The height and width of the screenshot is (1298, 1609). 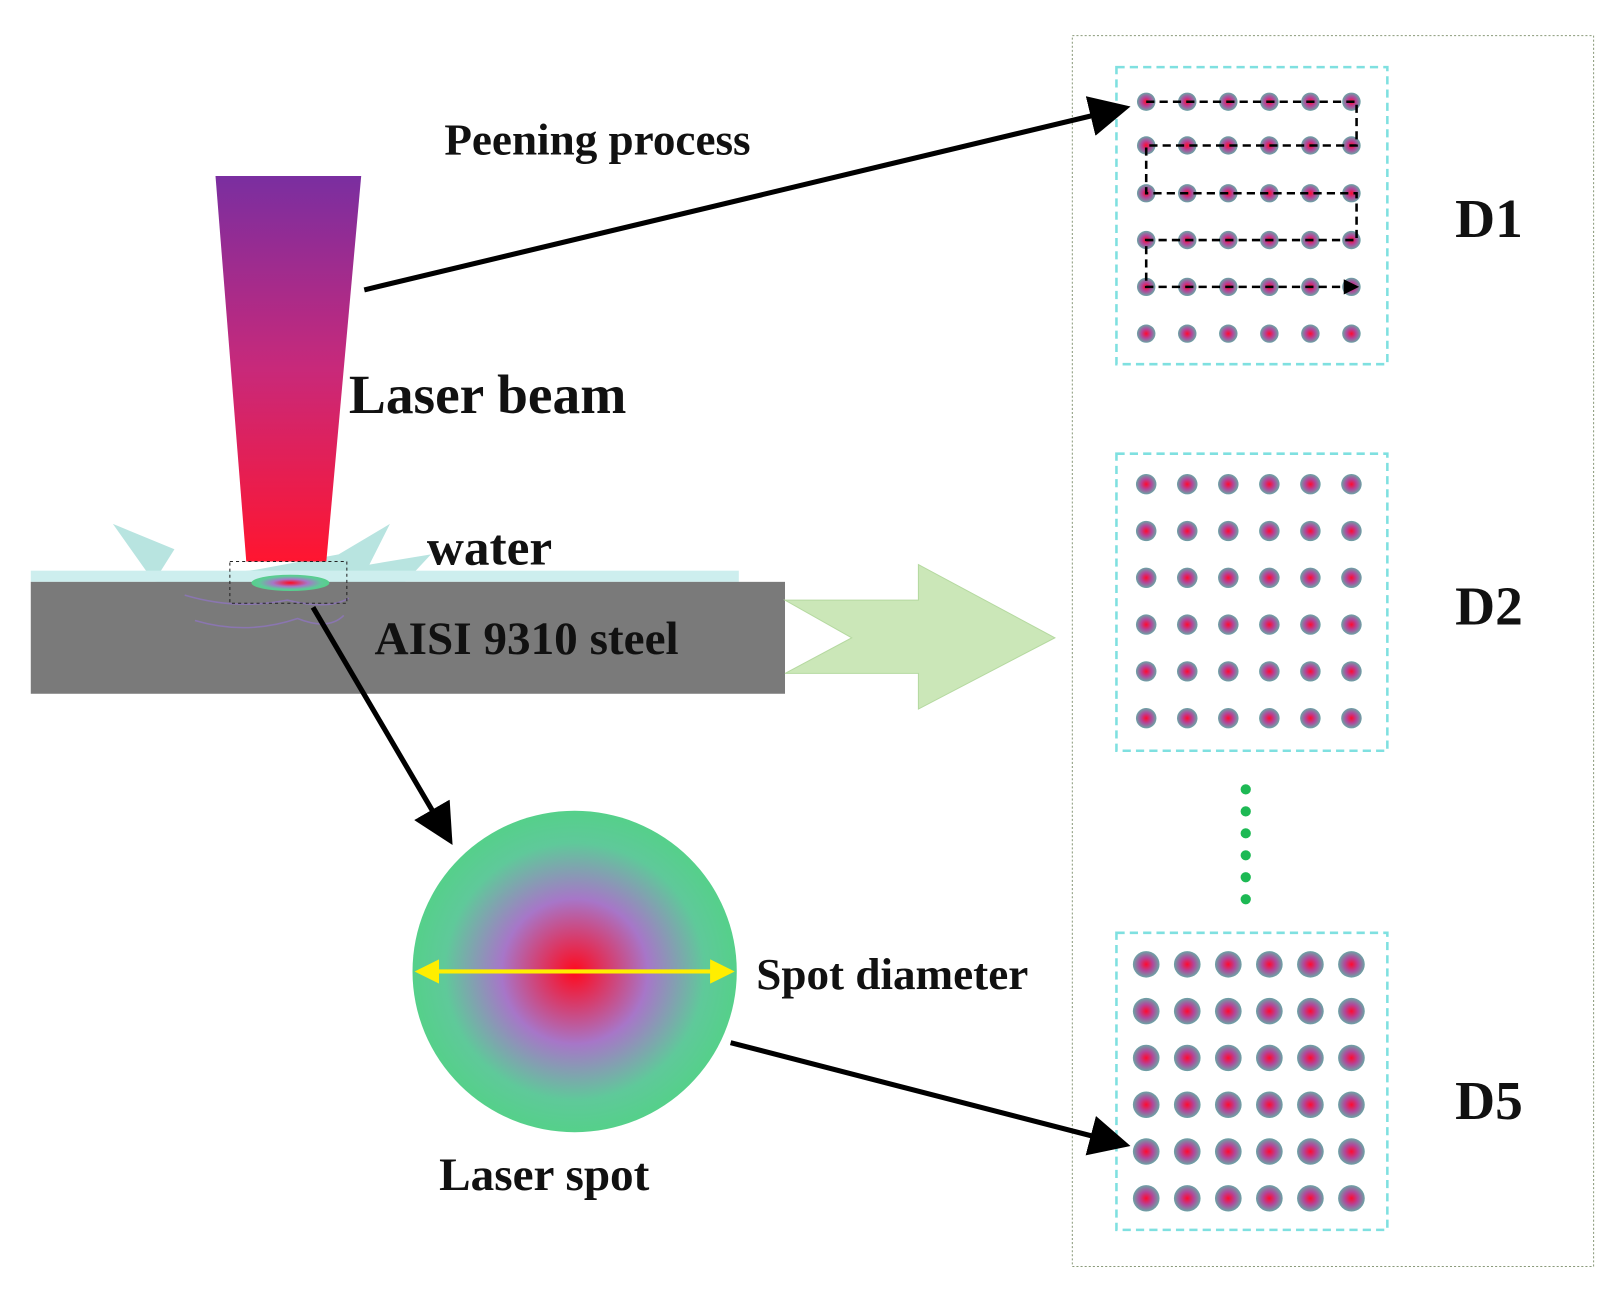 What do you see at coordinates (544, 1175) in the screenshot?
I see `label: Laser spot` at bounding box center [544, 1175].